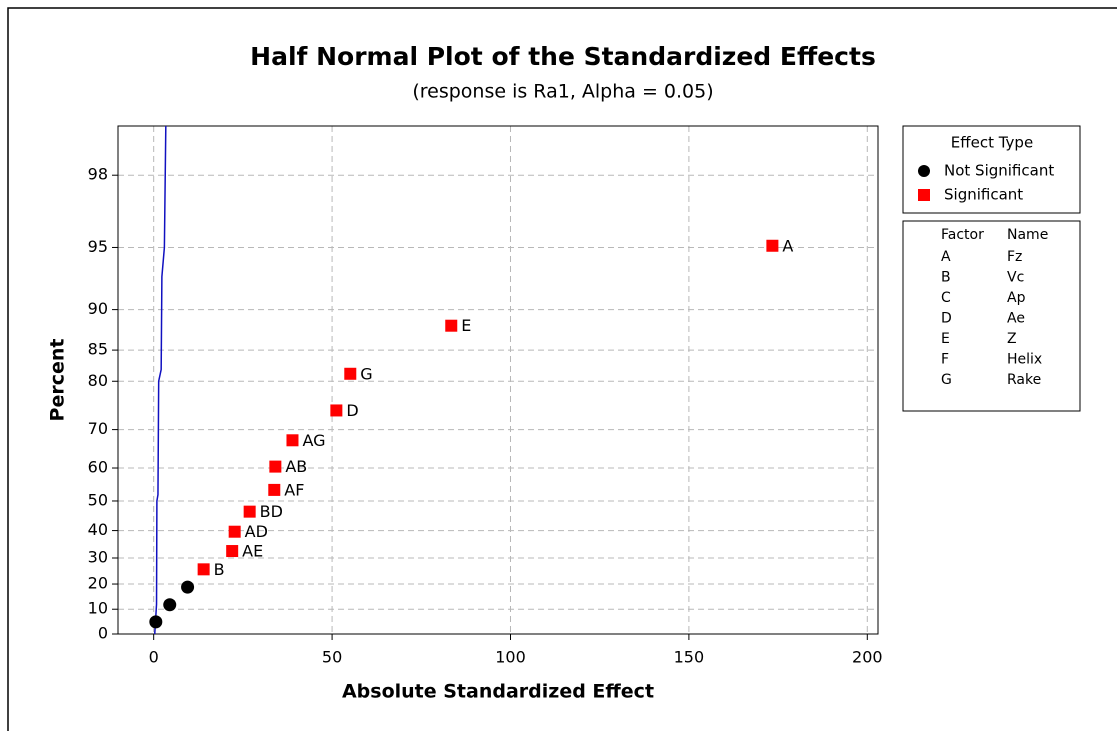 Image resolution: width=1117 pixels, height=735 pixels. What do you see at coordinates (946, 319) in the screenshot?
I see `table-cell: D` at bounding box center [946, 319].